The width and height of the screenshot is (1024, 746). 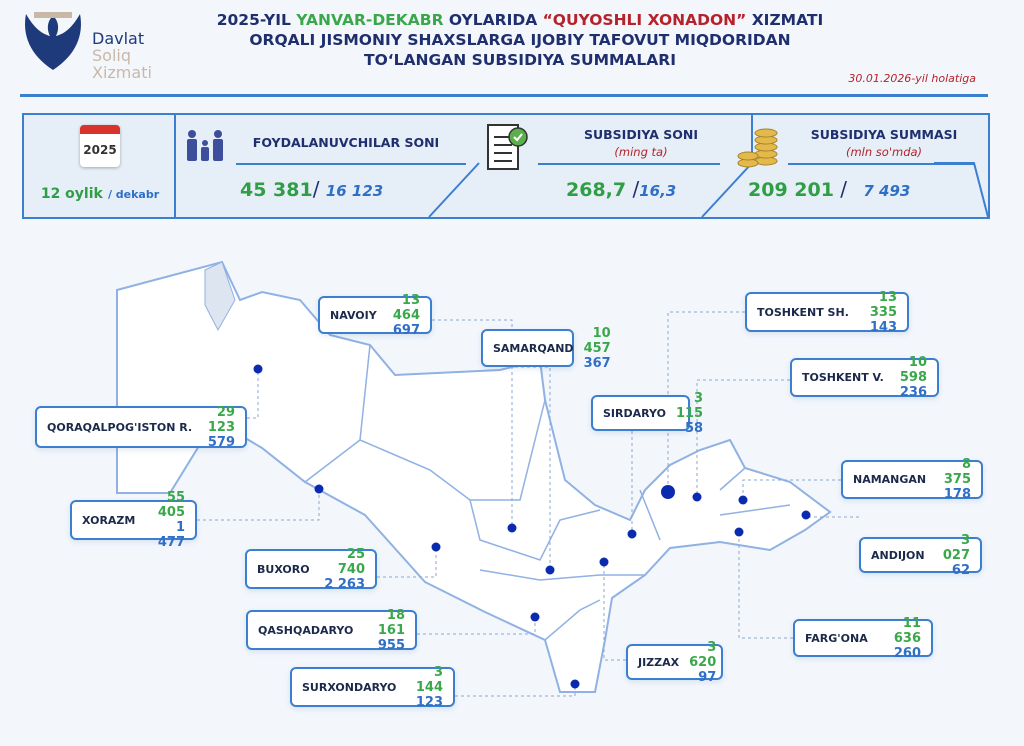 I want to click on region-total: 55 405, so click(x=171, y=505).